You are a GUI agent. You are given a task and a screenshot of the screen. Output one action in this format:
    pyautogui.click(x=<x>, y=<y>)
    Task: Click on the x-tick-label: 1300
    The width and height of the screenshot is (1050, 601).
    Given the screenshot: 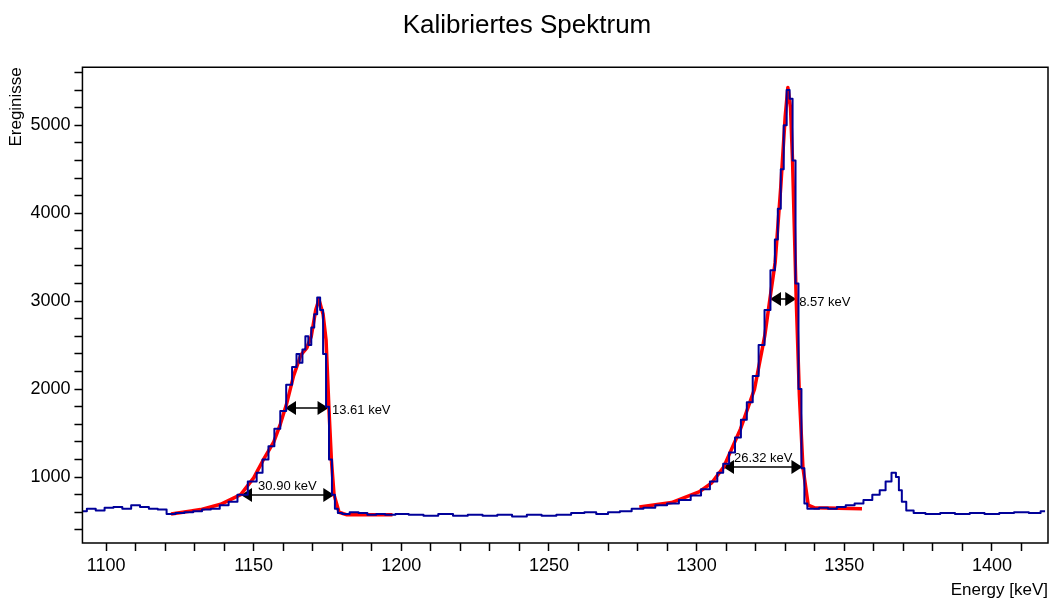 What is the action you would take?
    pyautogui.click(x=696, y=564)
    